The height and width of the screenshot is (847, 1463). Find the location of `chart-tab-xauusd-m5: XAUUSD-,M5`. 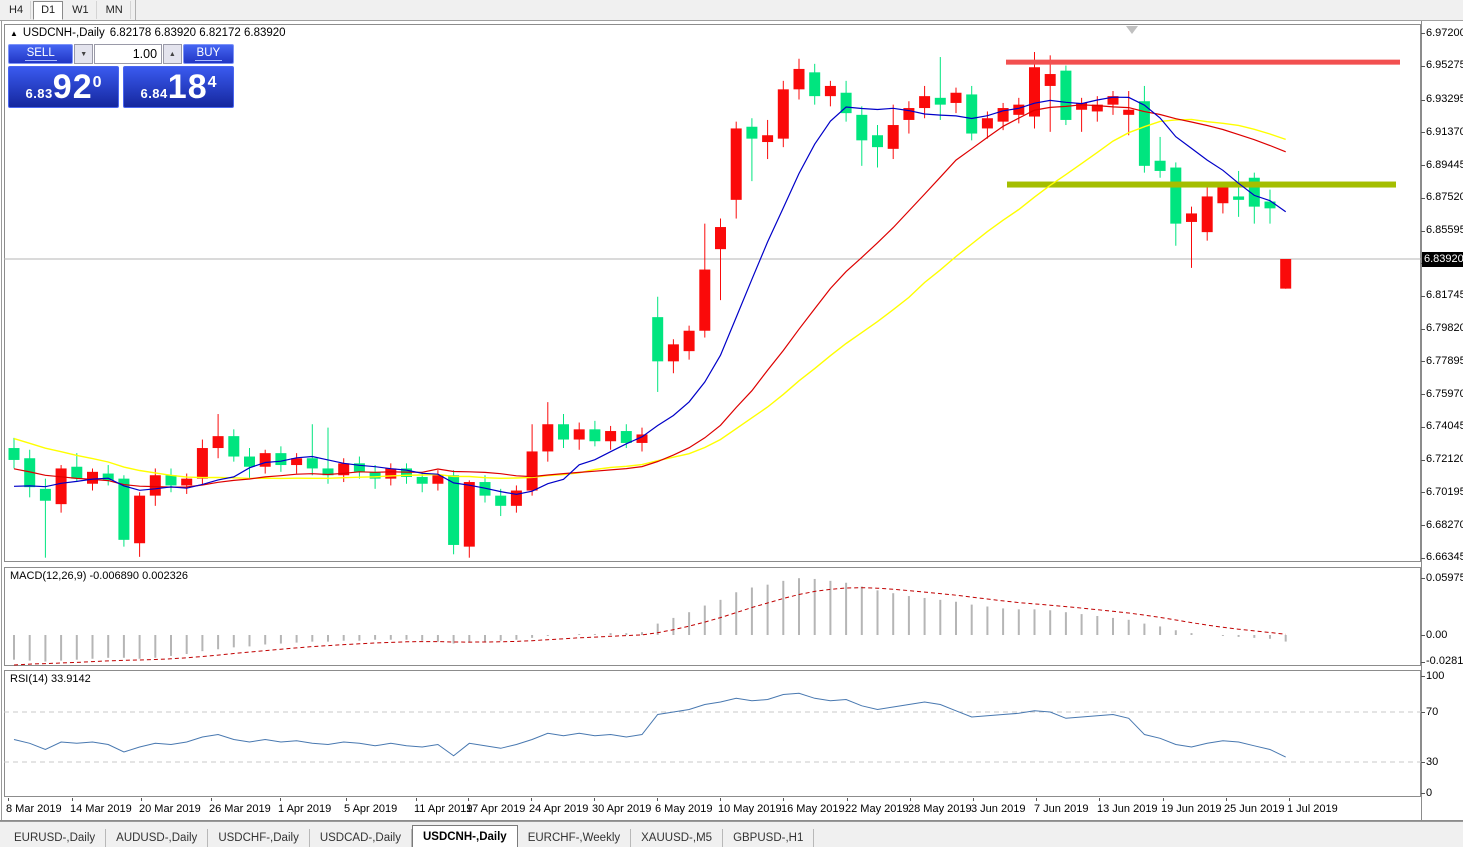

chart-tab-xauusd-m5: XAUUSD-,M5 is located at coordinates (677, 838).